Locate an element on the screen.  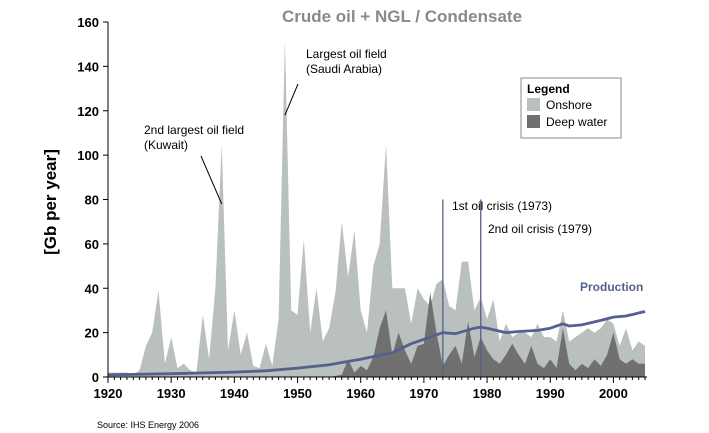
annotation-leader-kuwait is located at coordinates (211, 180).